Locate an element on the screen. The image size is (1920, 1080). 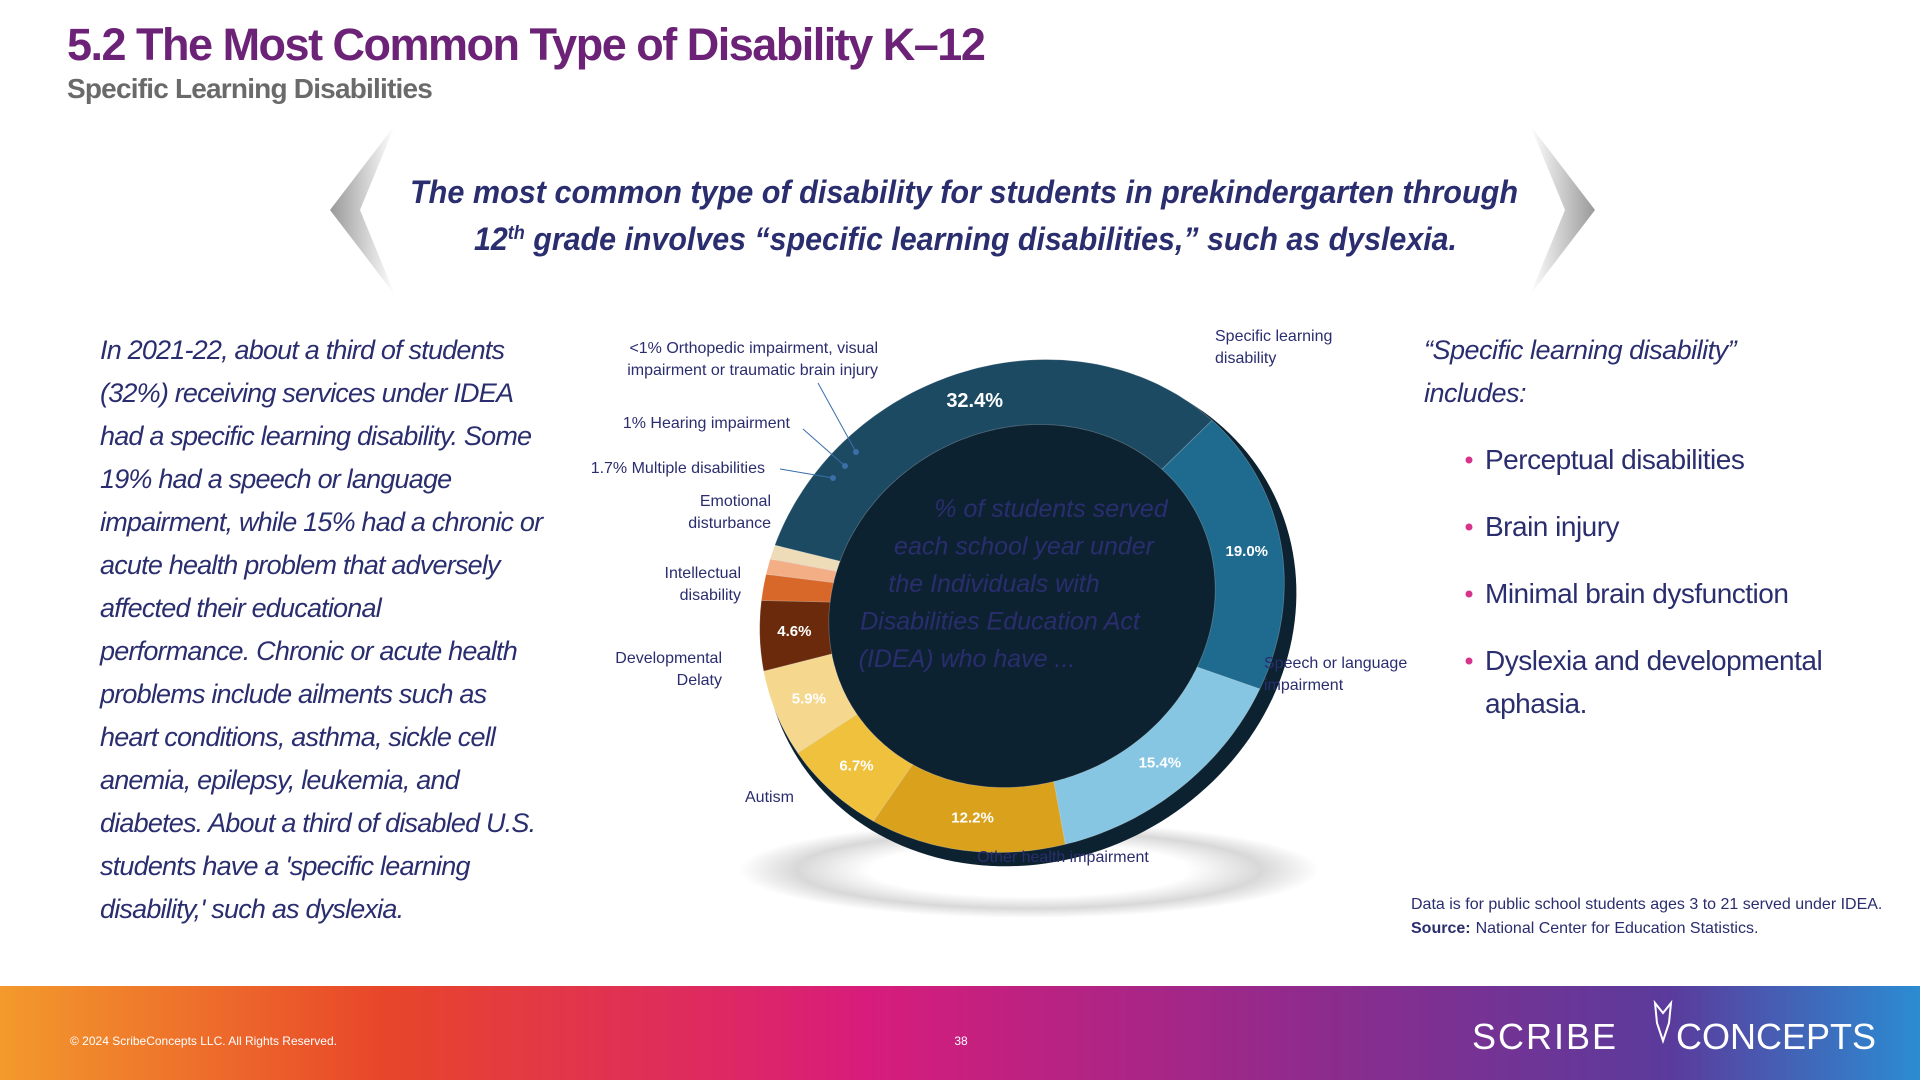
category-label: Emotional disturbance is located at coordinates (729, 512).